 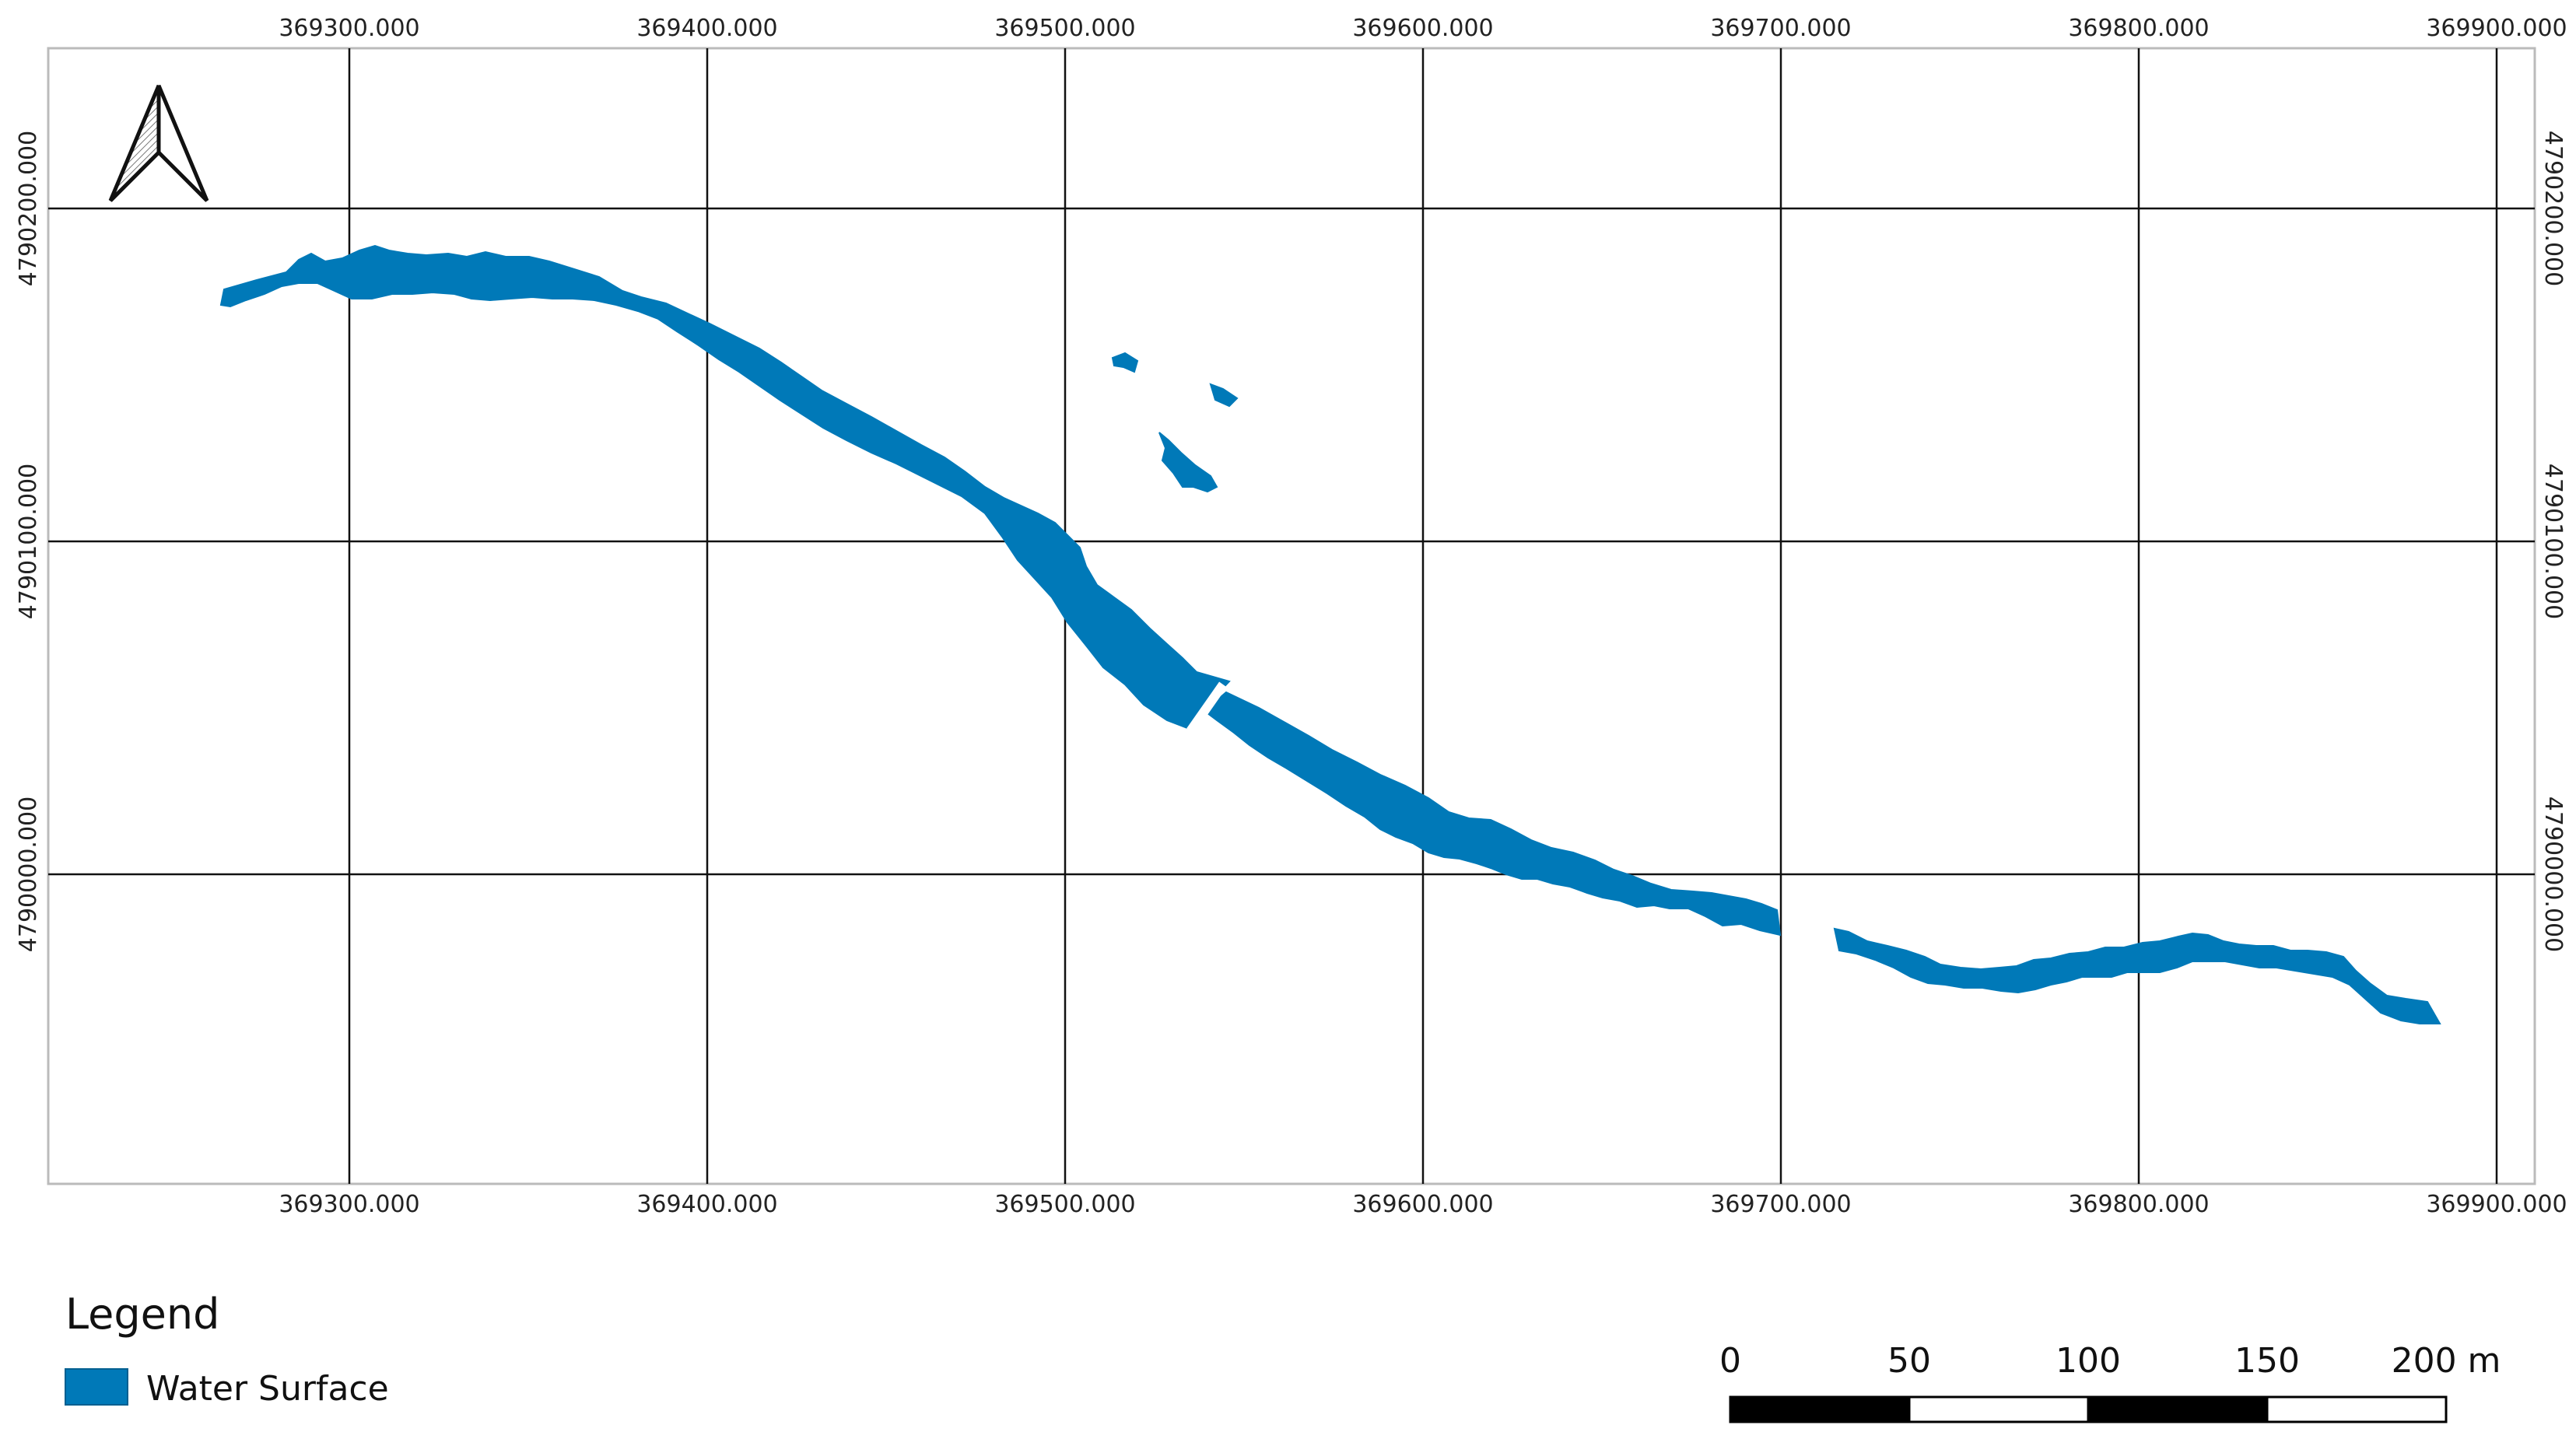 What do you see at coordinates (2138, 1204) in the screenshot?
I see `x-tick-bottom-5: 369800.000` at bounding box center [2138, 1204].